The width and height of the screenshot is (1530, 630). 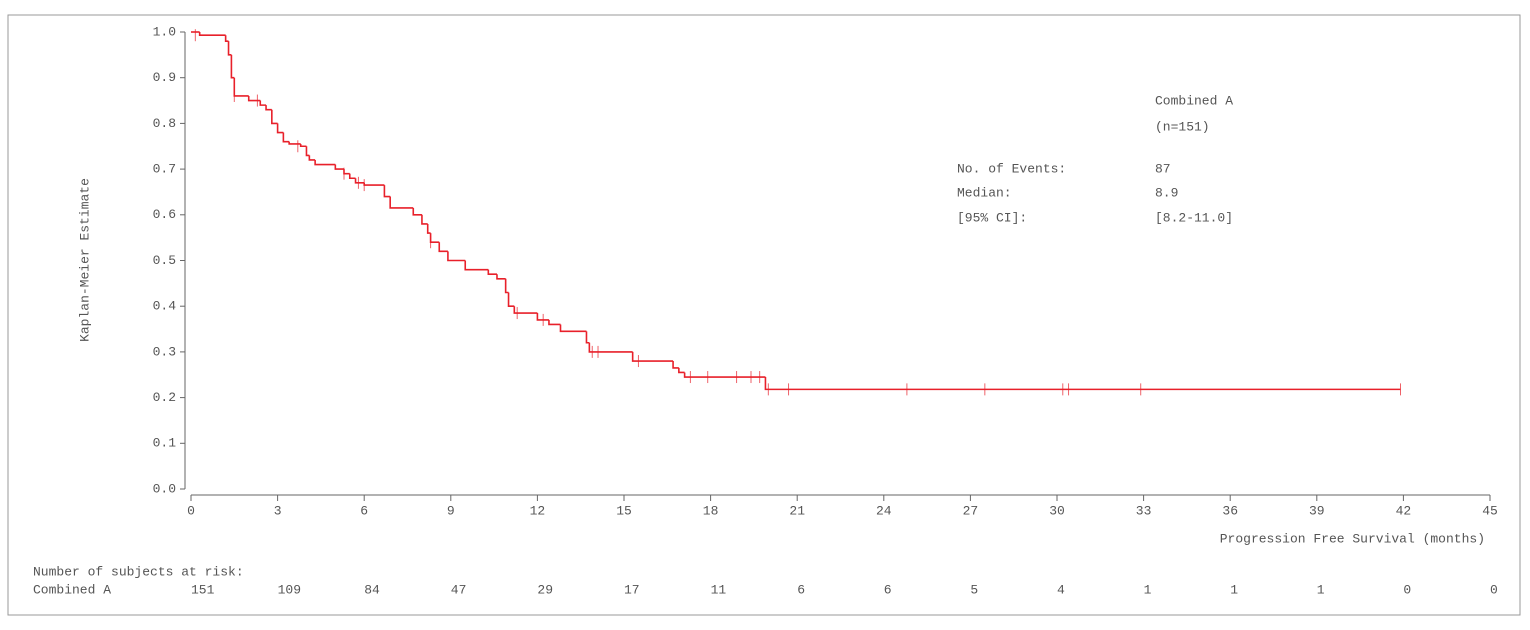 What do you see at coordinates (1144, 510) in the screenshot?
I see `x-tick-label: 33` at bounding box center [1144, 510].